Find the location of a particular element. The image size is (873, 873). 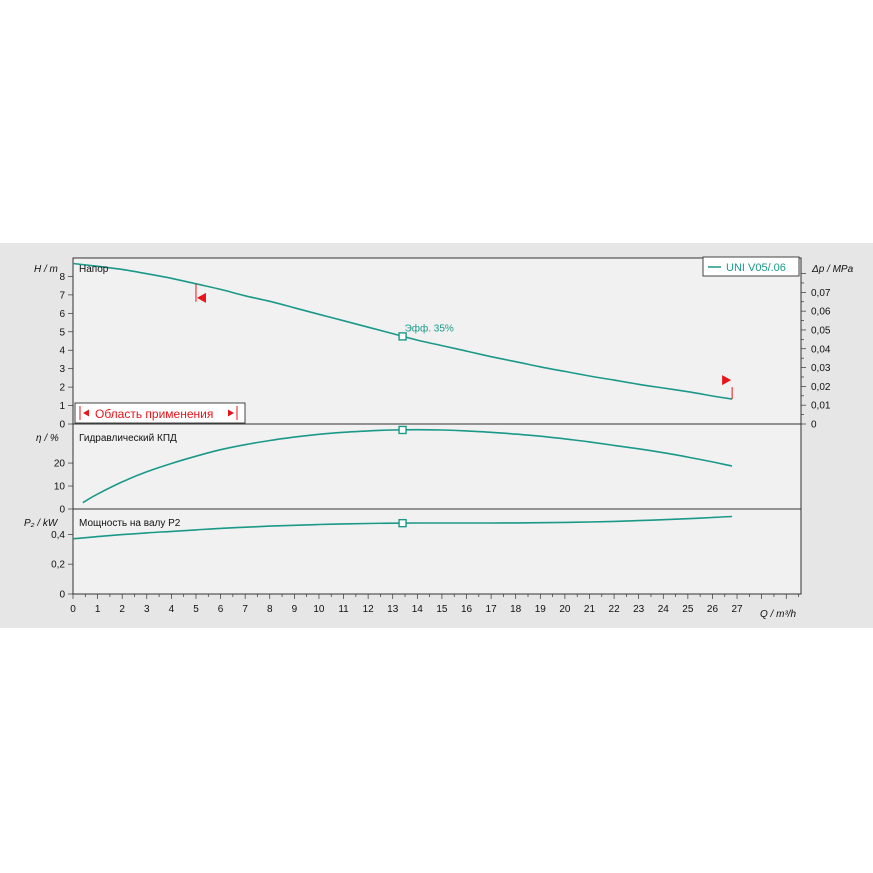

x-tick-label: 1 is located at coordinates (98, 609).